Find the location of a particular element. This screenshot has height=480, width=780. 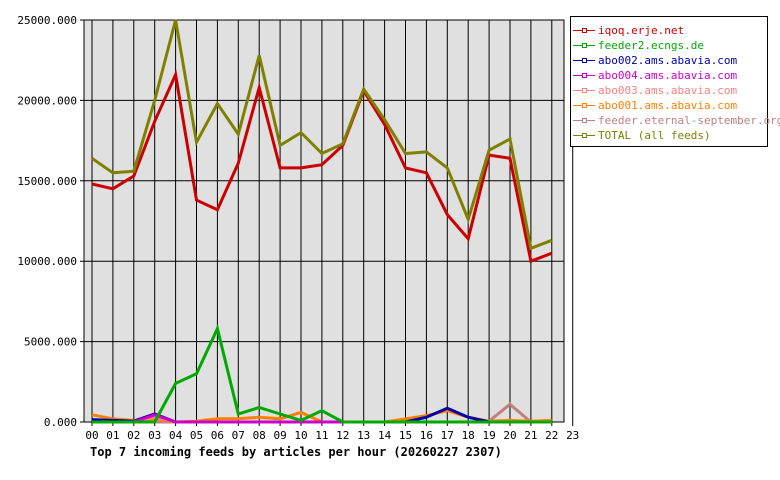

x-tick-label: 16 is located at coordinates (426, 435).